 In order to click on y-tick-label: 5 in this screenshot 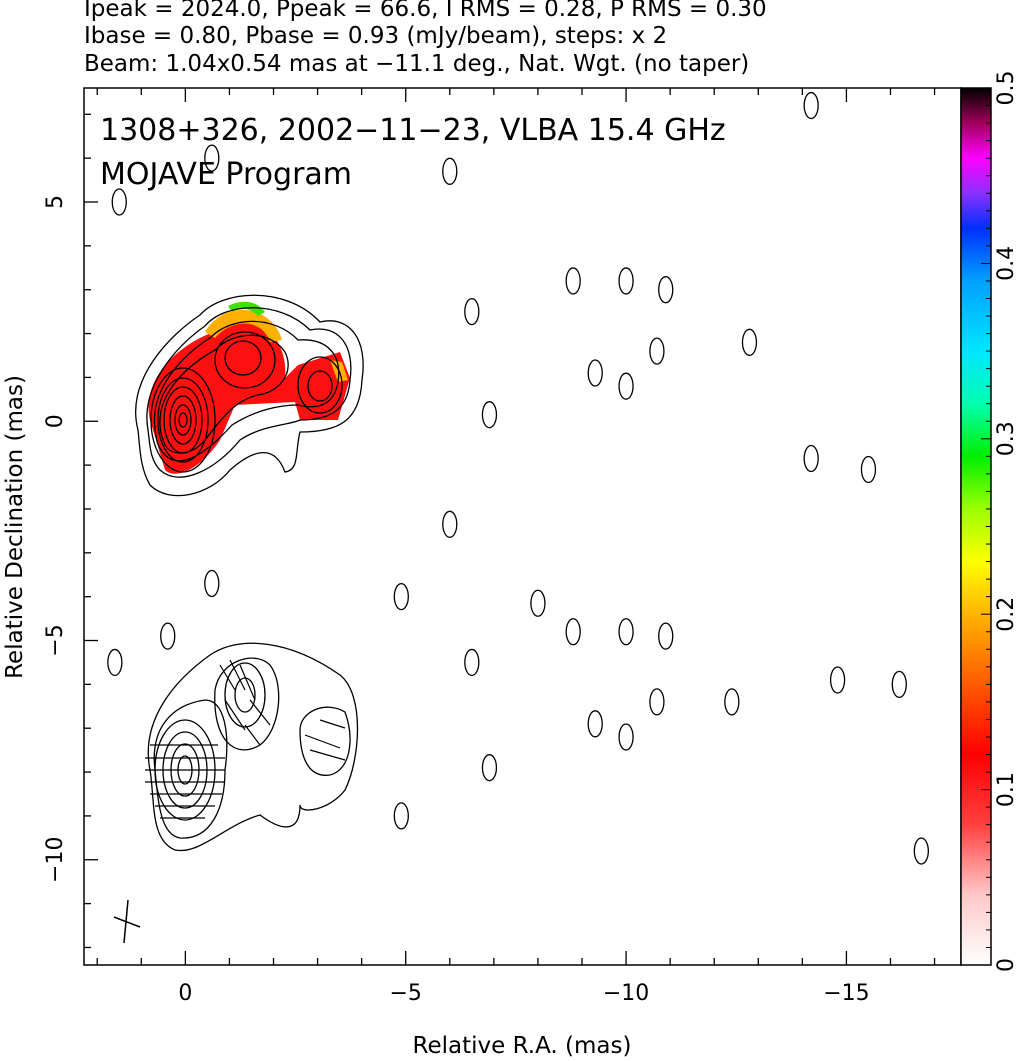, I will do `click(55, 202)`.